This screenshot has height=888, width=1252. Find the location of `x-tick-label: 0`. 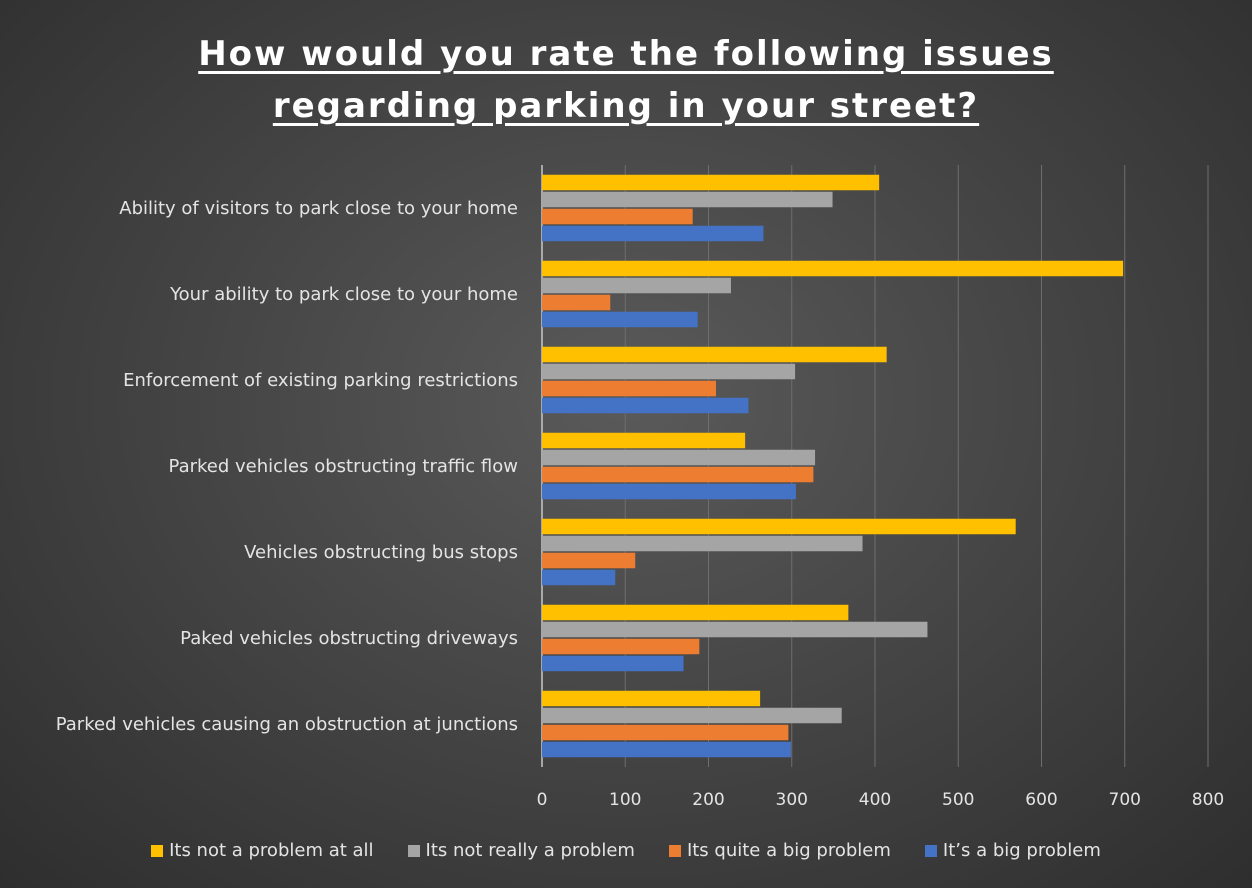

x-tick-label: 0 is located at coordinates (542, 800).